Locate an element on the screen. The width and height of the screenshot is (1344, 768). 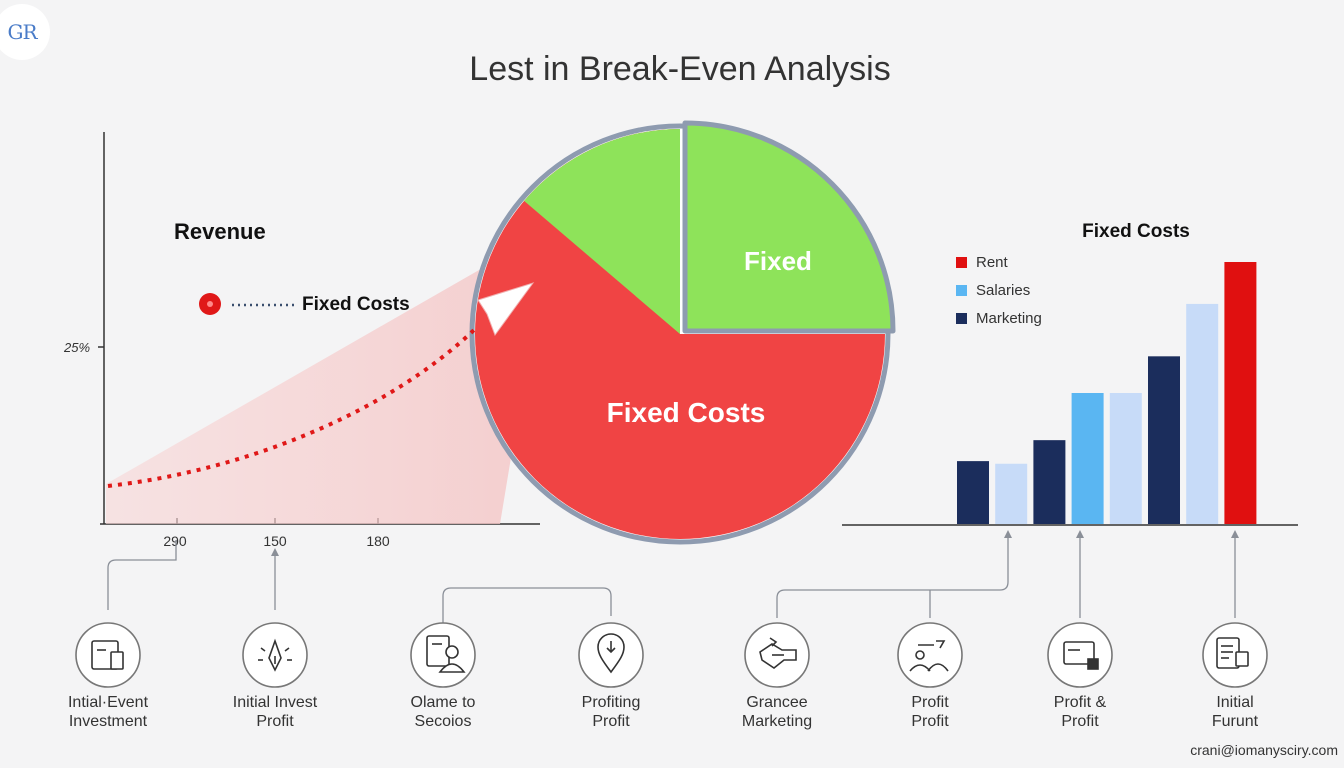
step-icons is located at coordinates (671, 655).